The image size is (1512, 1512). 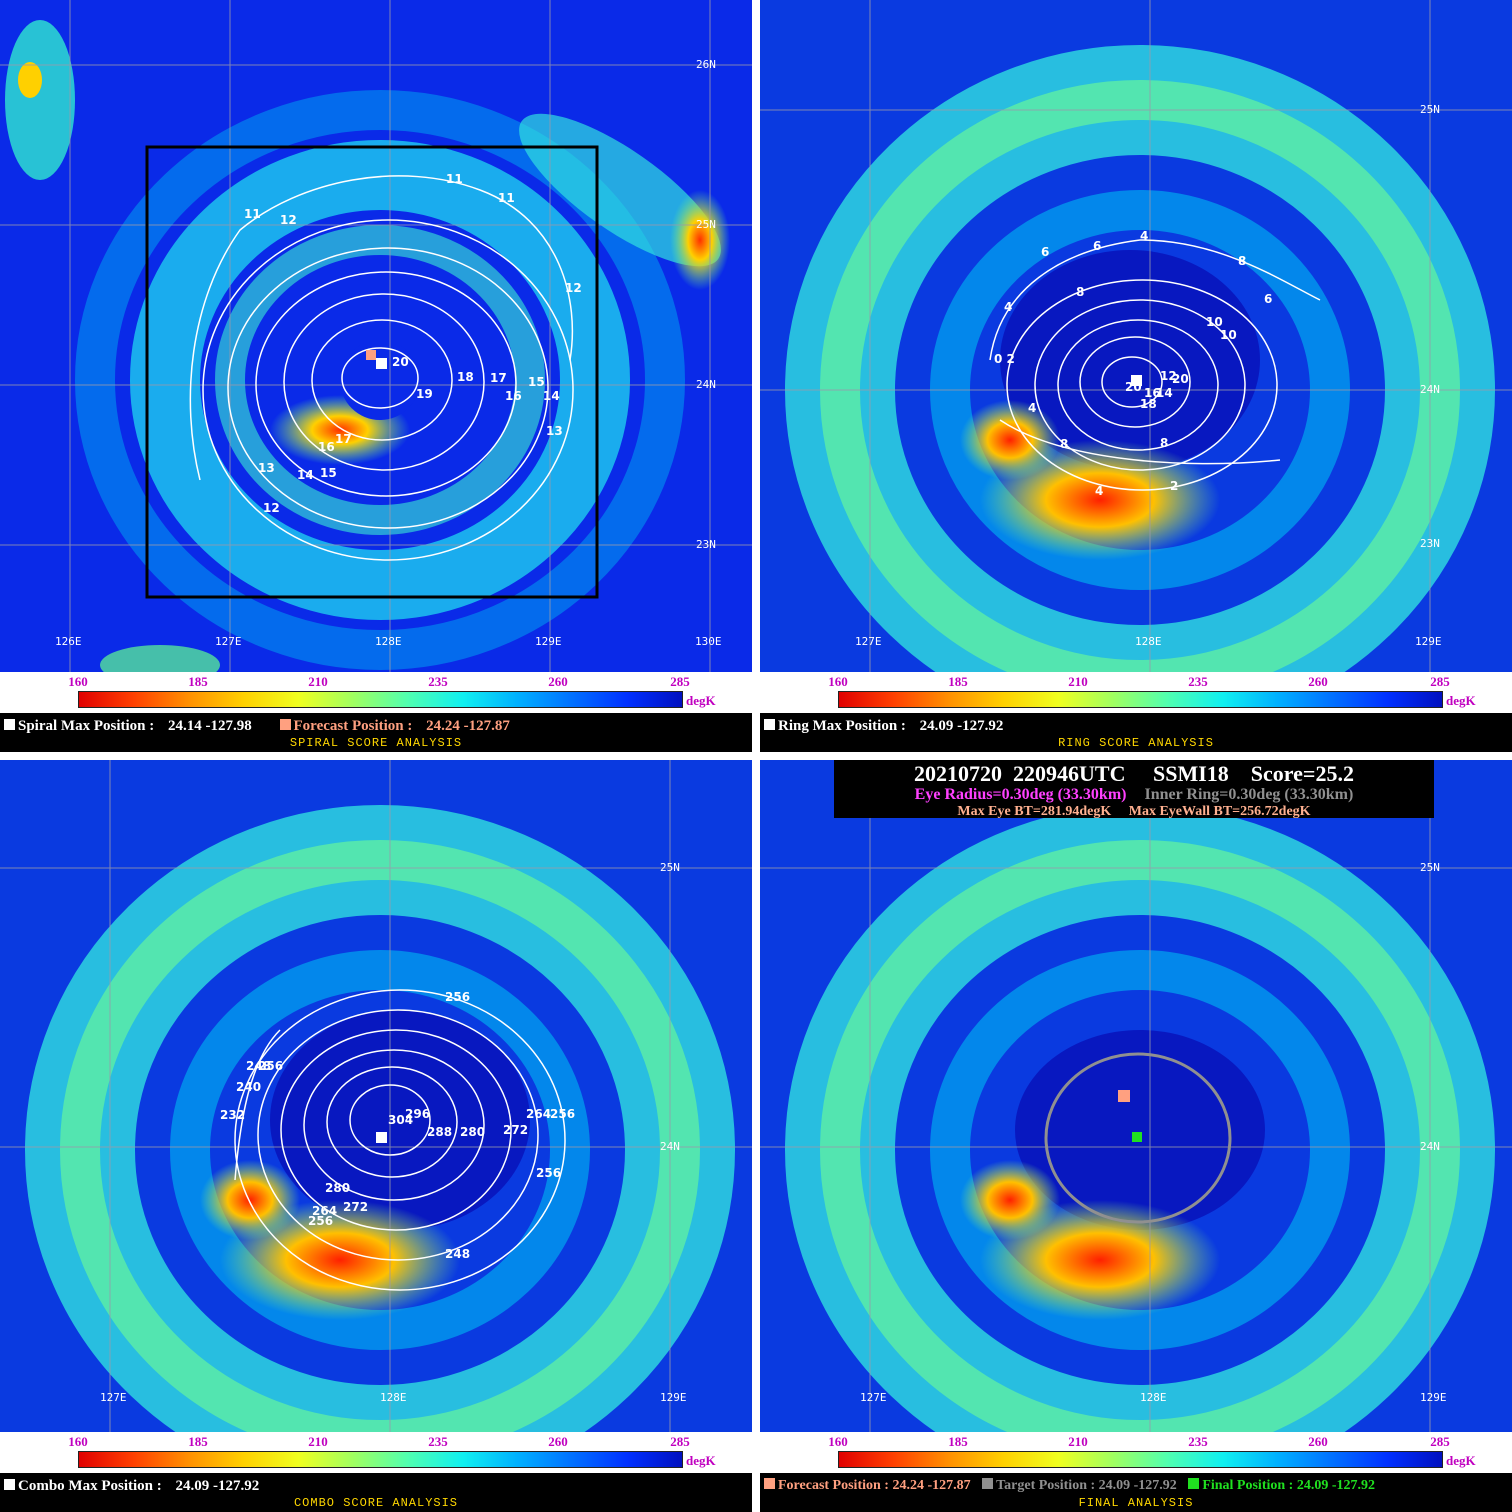 I want to click on contour-label: 240, so click(x=248, y=1087).